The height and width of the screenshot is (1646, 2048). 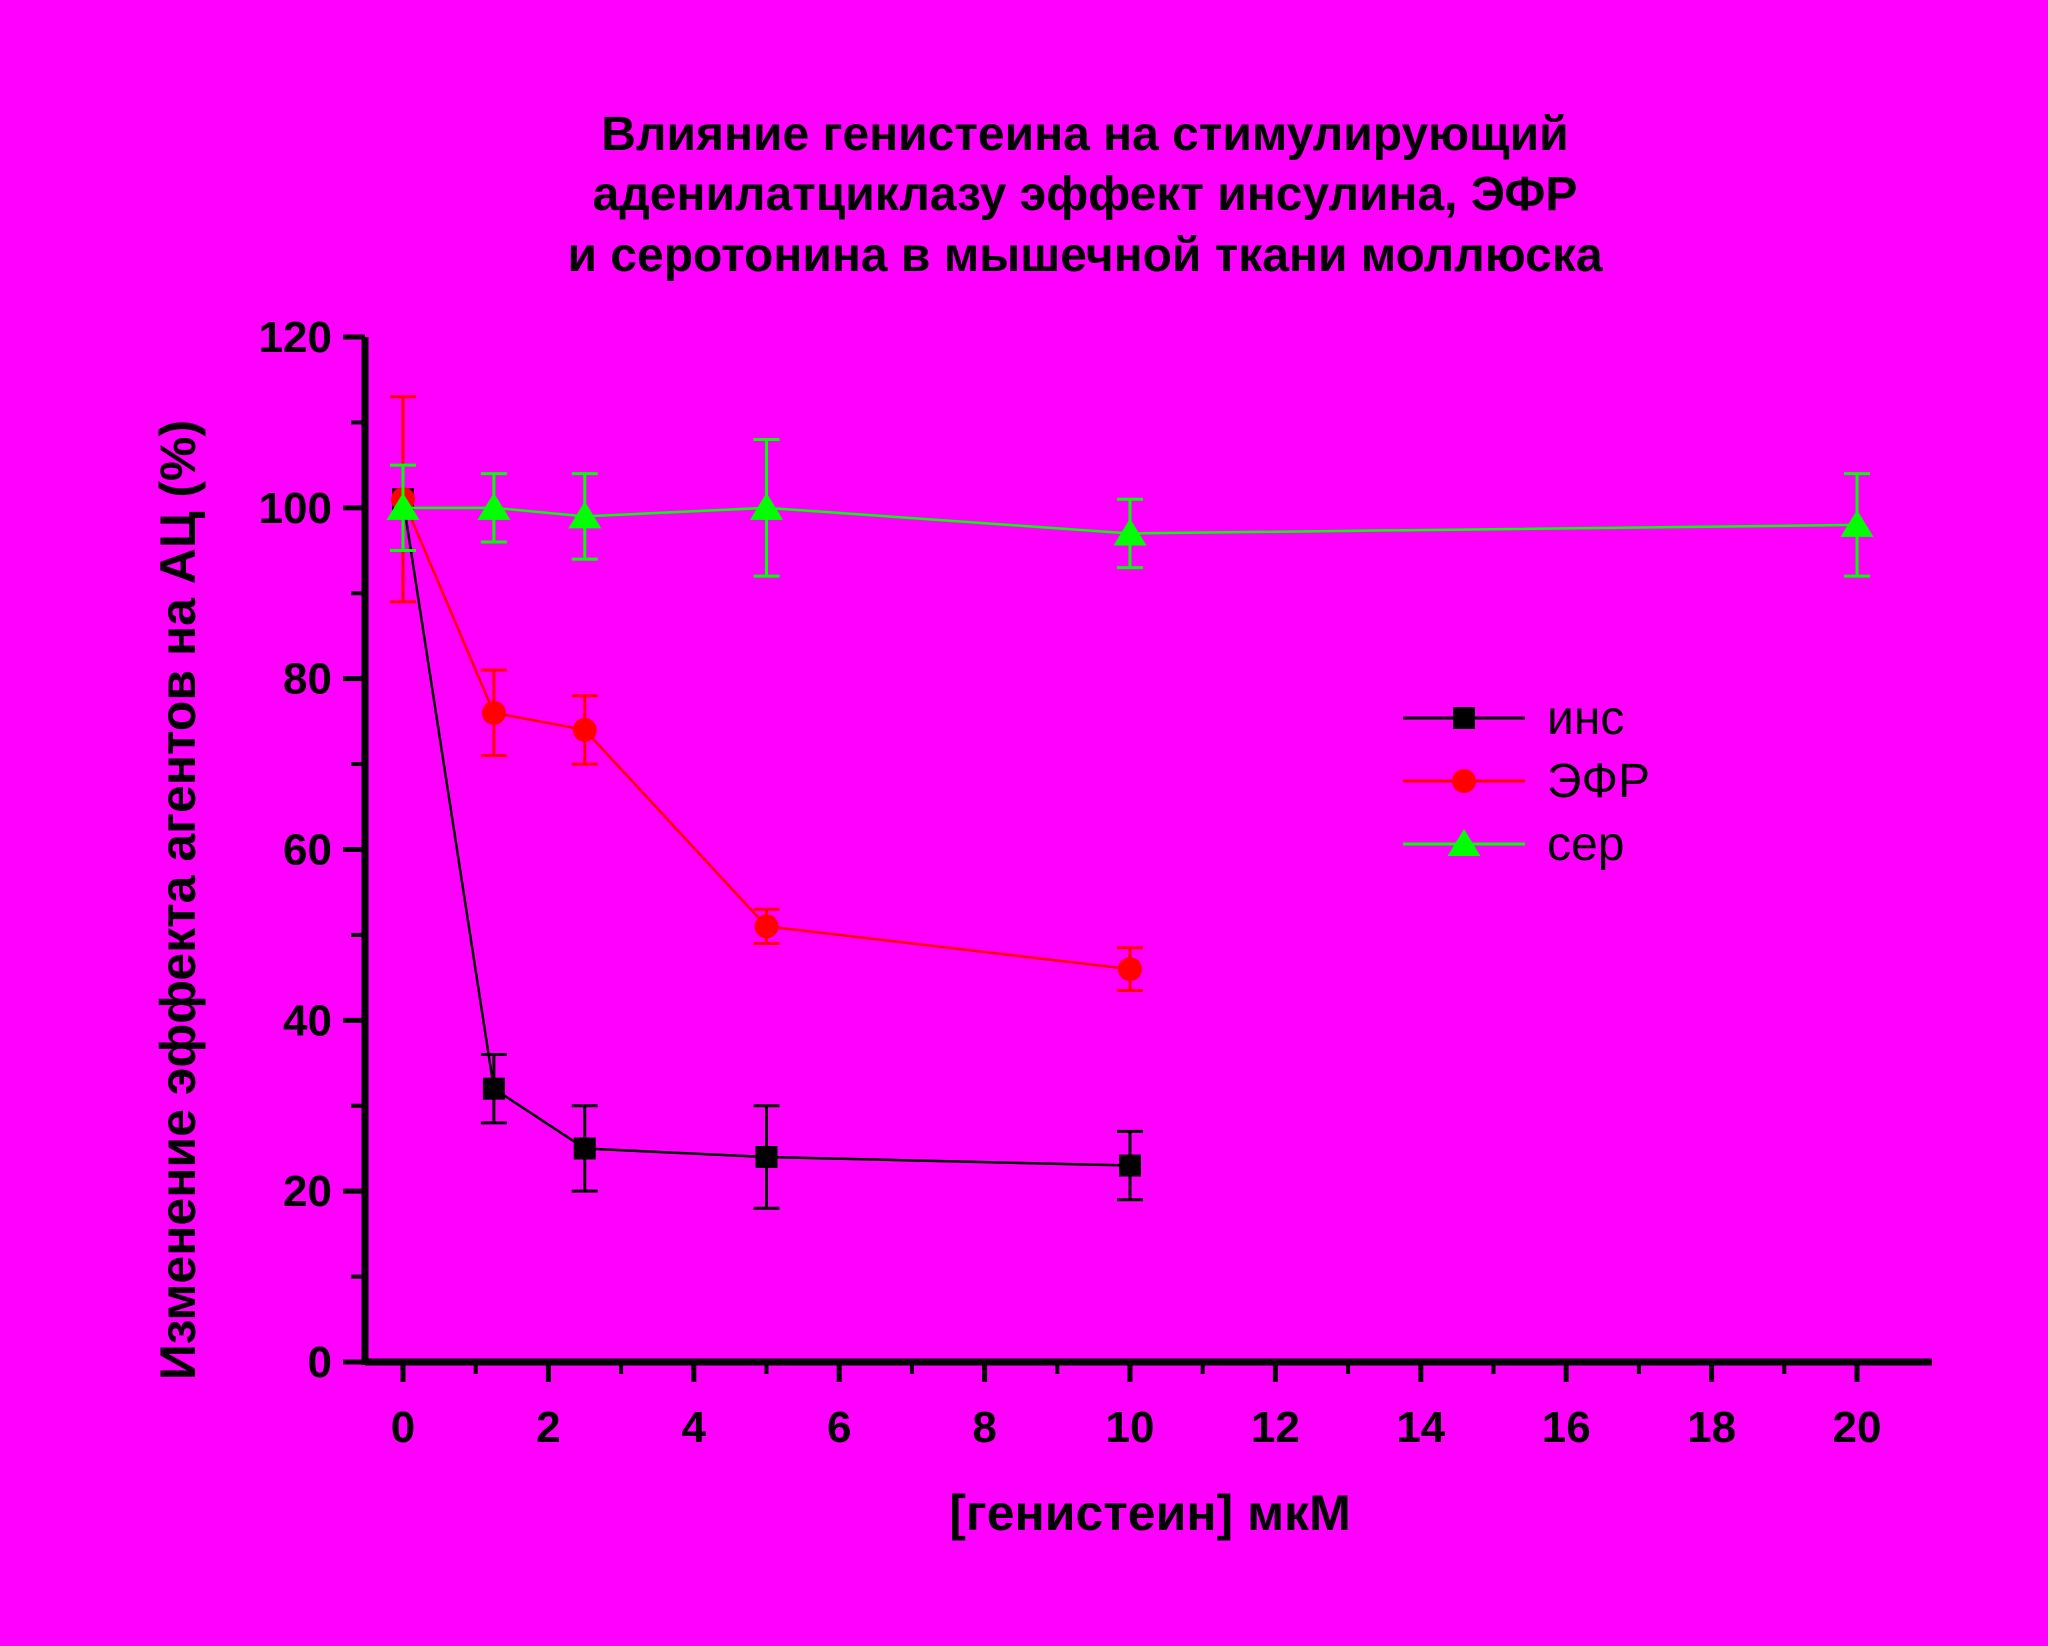 I want to click on chart-title-line-2: аденилатциклазу эффект инсулина, ЭФР, so click(x=1085, y=194).